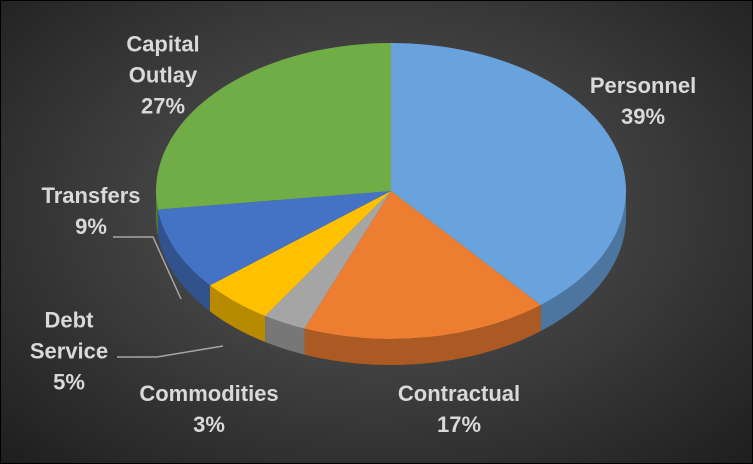 This screenshot has width=753, height=464. Describe the element at coordinates (69, 382) in the screenshot. I see `value-label: 5%` at that location.